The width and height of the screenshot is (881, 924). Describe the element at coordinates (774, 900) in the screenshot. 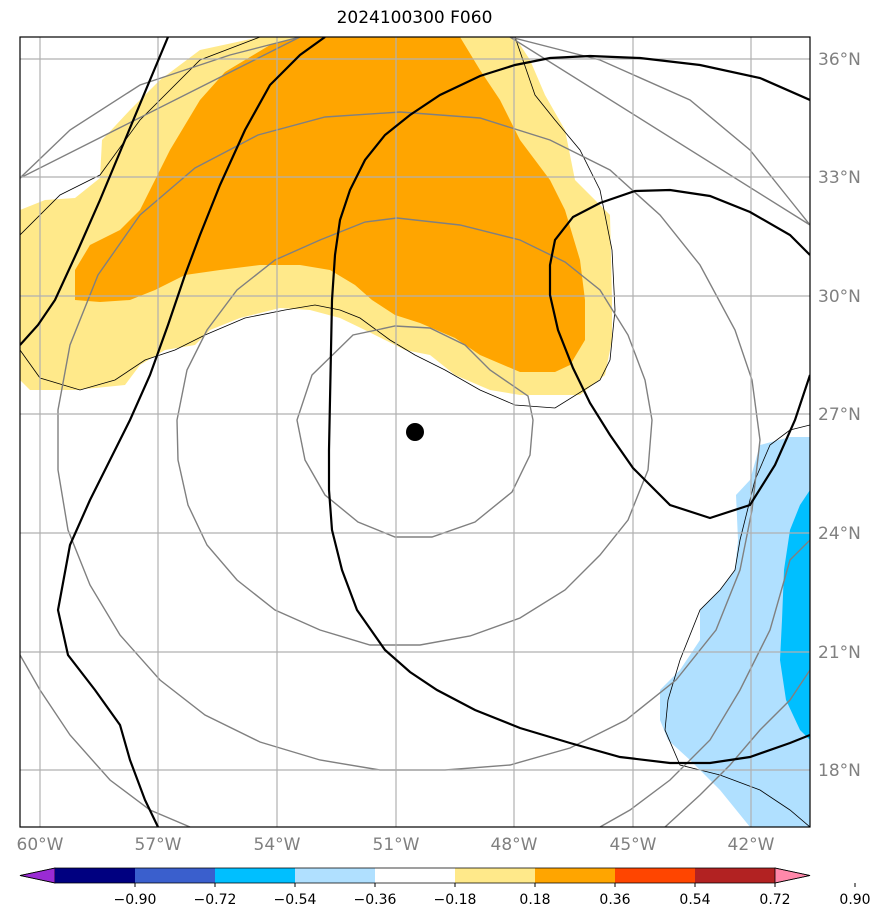

I see `colorbar-label: 0.72` at that location.